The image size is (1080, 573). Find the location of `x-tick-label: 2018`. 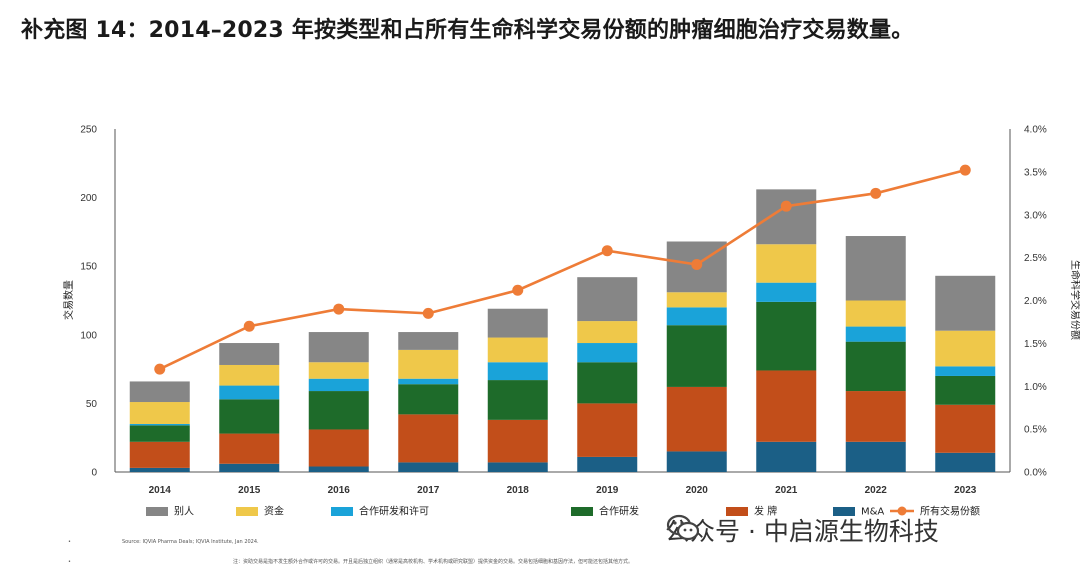

x-tick-label: 2018 is located at coordinates (518, 490).